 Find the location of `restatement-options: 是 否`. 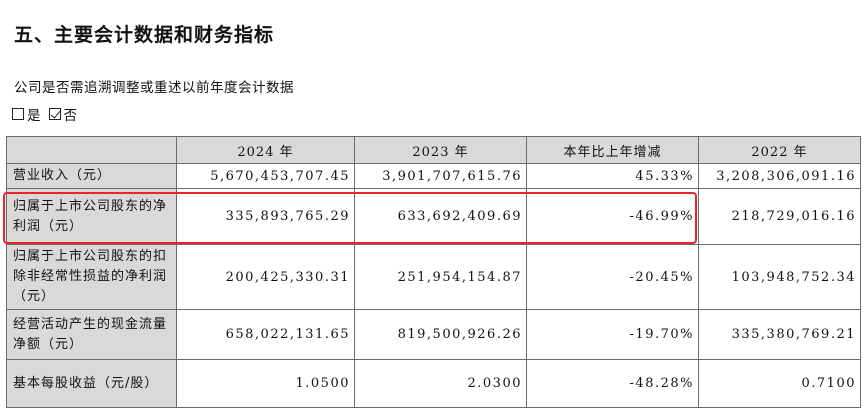

restatement-options: 是 否 is located at coordinates (48, 114).